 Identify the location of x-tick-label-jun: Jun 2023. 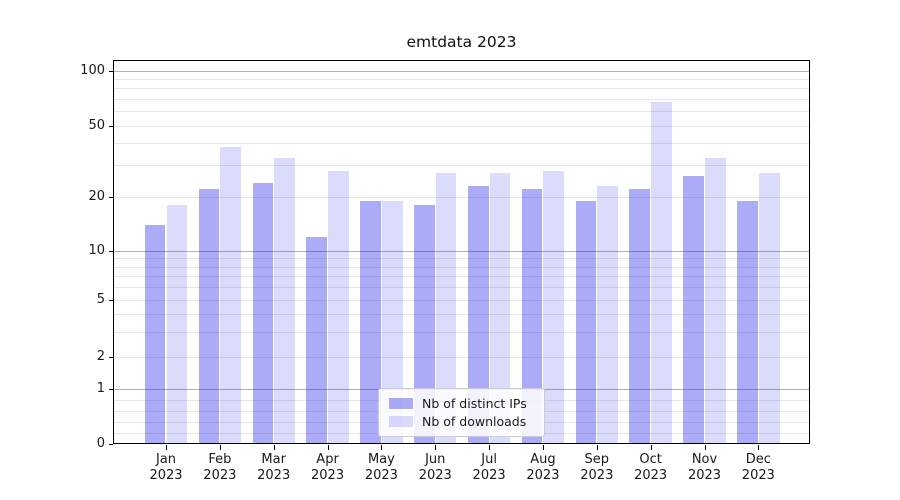
(435, 467).